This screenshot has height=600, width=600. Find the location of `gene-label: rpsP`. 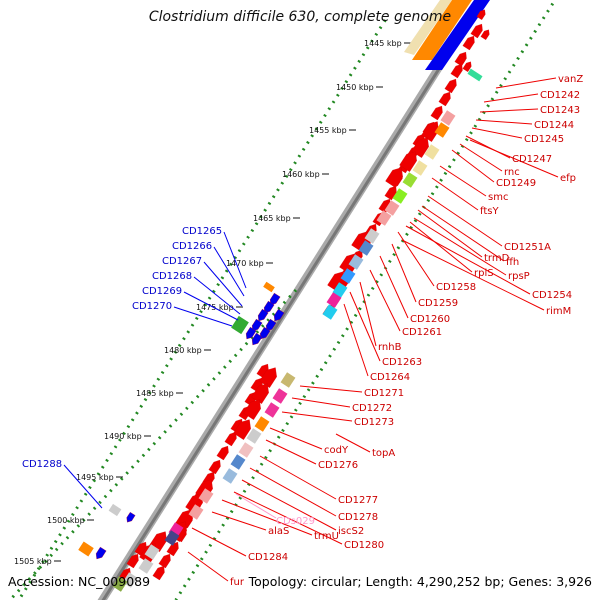

gene-label: rpsP is located at coordinates (519, 276).